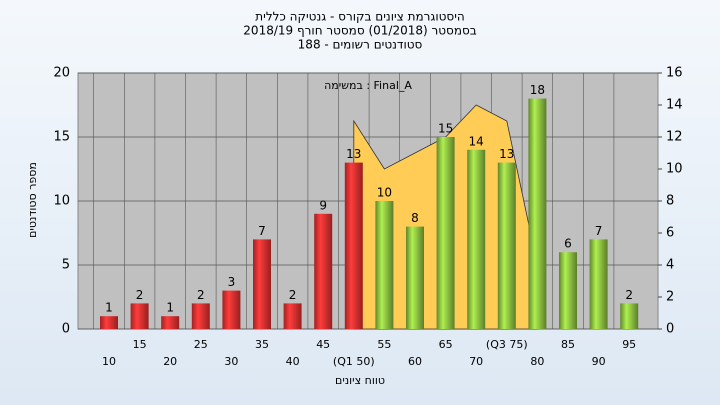 The height and width of the screenshot is (405, 720). Describe the element at coordinates (140, 344) in the screenshot. I see `x-tick-label: 15` at that location.